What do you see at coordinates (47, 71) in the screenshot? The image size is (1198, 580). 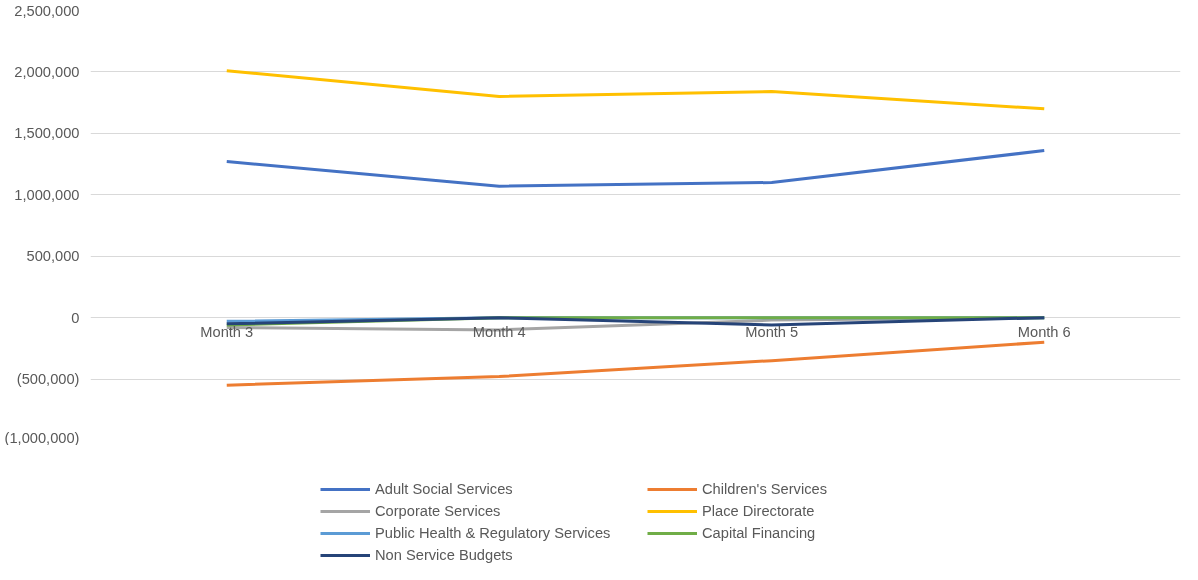 I see `y-tick-label: 2,000,000` at bounding box center [47, 71].